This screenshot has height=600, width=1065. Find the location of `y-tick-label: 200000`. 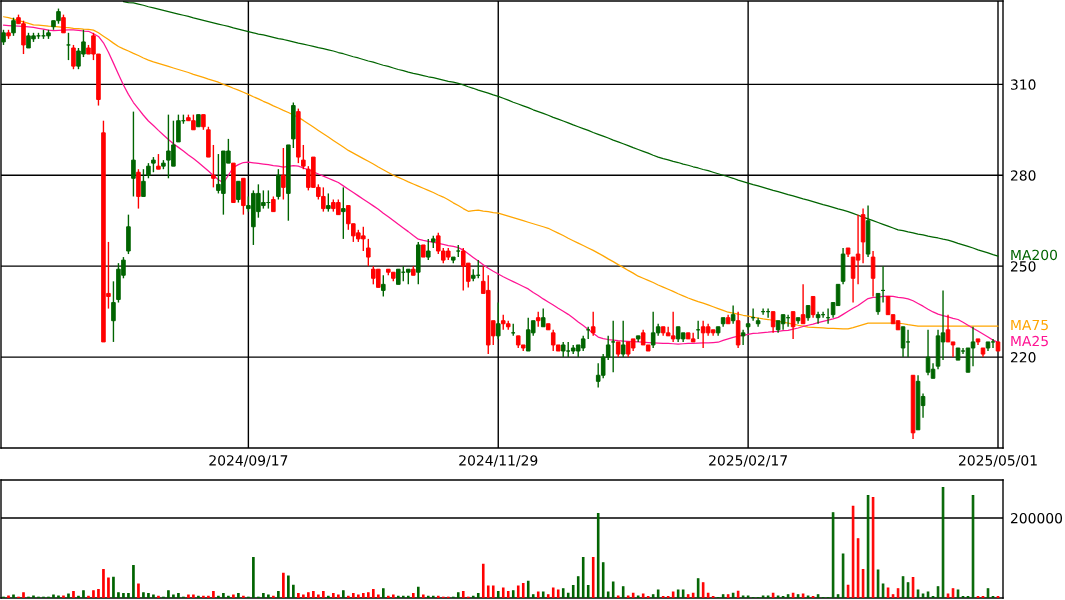

y-tick-label: 200000 is located at coordinates (1036, 518).